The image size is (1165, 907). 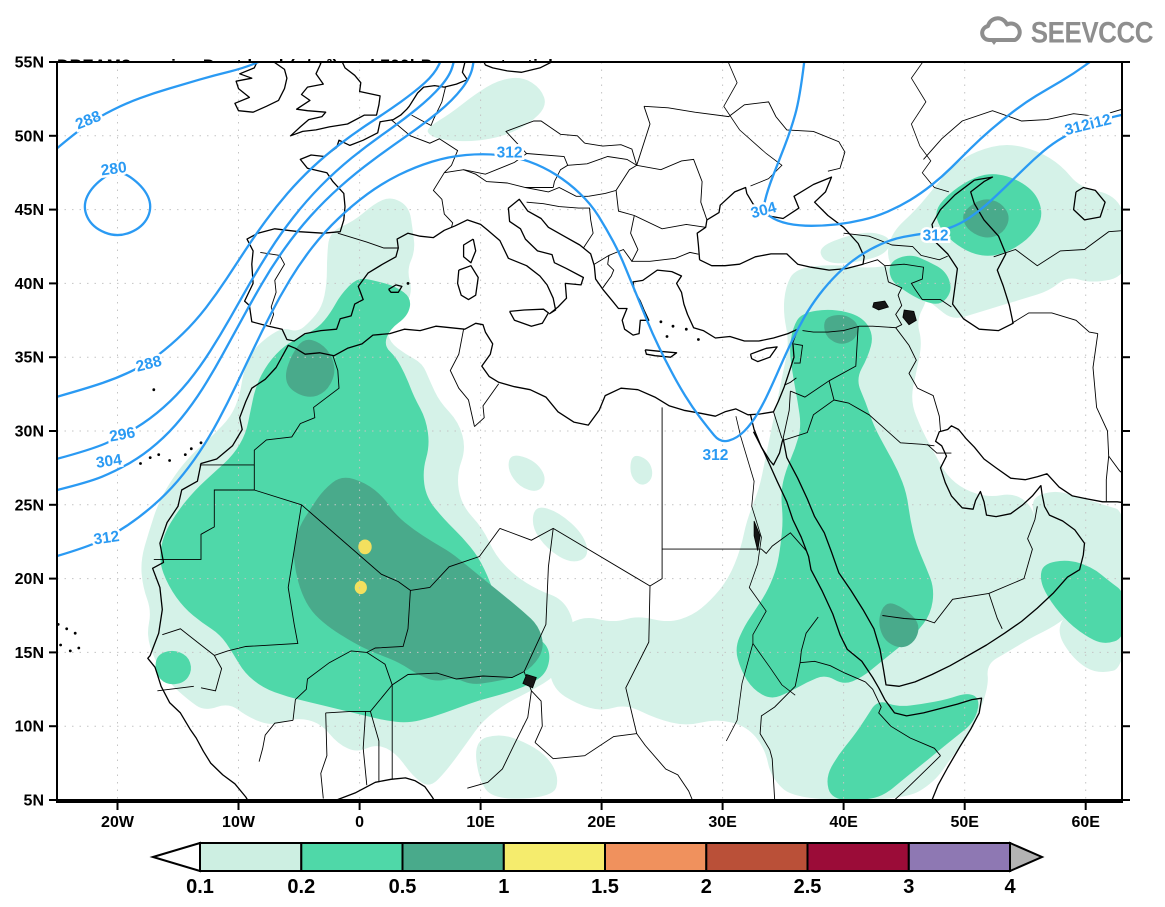 What do you see at coordinates (118, 822) in the screenshot?
I see `lon-tick-label: 20W` at bounding box center [118, 822].